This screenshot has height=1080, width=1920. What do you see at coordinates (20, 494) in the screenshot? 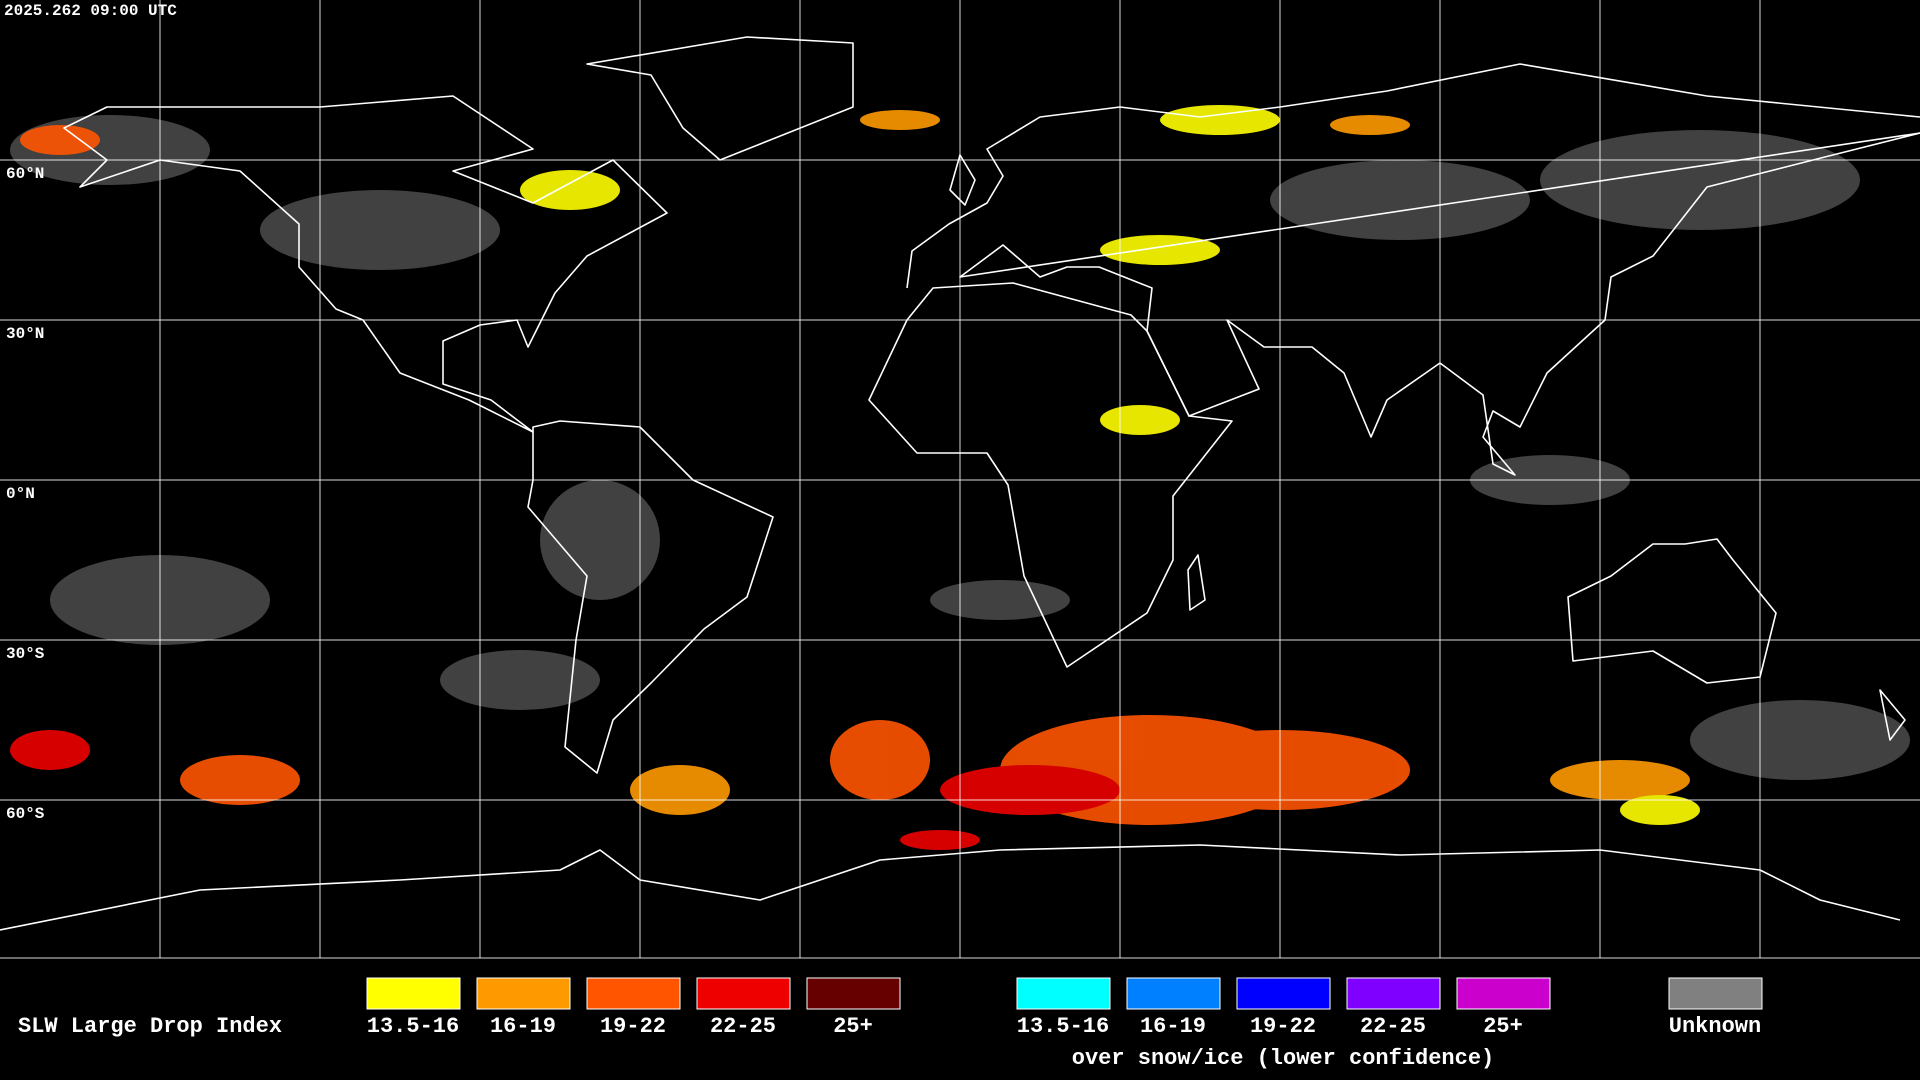
I see `lat-label: 0°N` at bounding box center [20, 494].